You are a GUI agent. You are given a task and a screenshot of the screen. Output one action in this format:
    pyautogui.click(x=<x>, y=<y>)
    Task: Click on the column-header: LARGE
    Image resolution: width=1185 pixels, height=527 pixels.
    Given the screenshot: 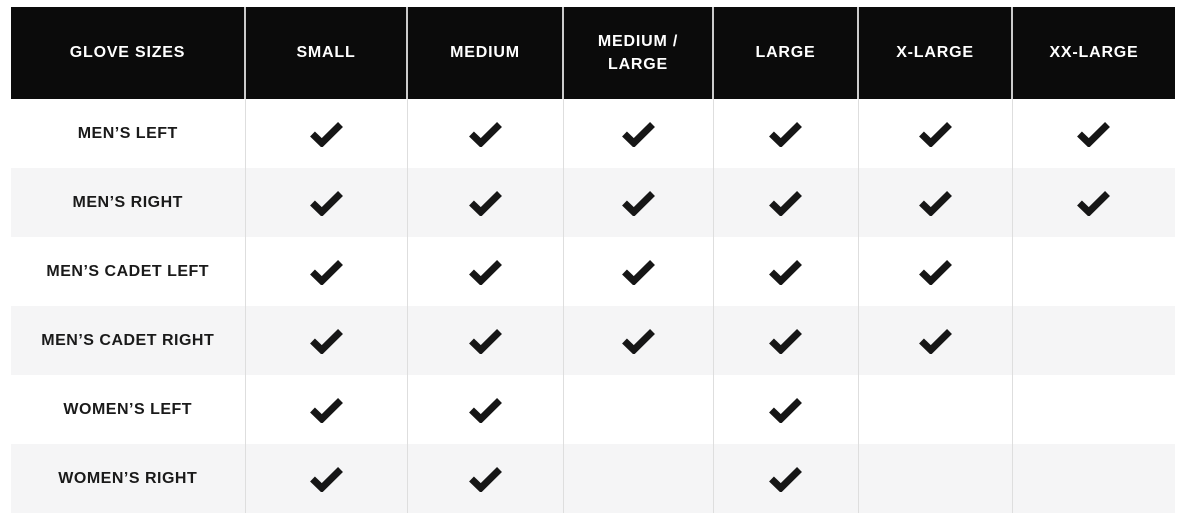 What is the action you would take?
    pyautogui.click(x=785, y=53)
    